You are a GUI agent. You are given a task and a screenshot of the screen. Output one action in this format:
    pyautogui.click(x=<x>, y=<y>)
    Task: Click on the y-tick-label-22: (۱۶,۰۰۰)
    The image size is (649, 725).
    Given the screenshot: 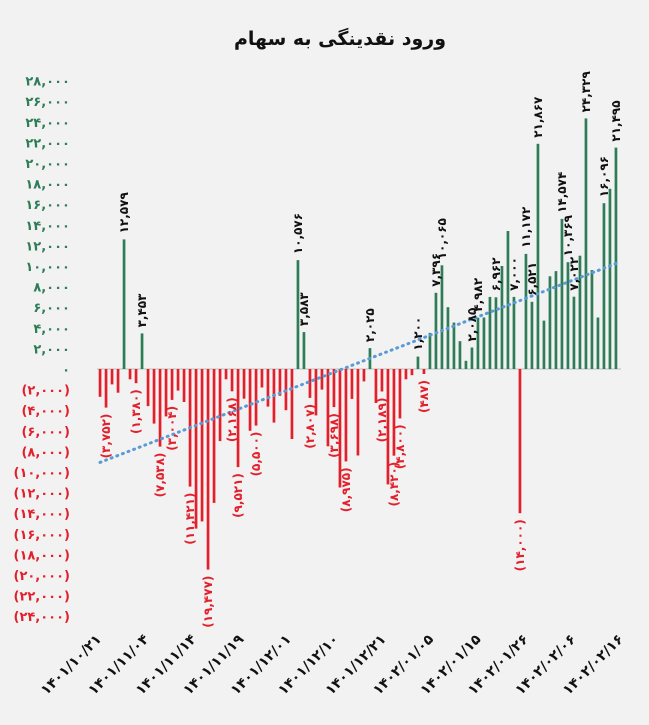 What is the action you would take?
    pyautogui.click(x=42, y=535)
    